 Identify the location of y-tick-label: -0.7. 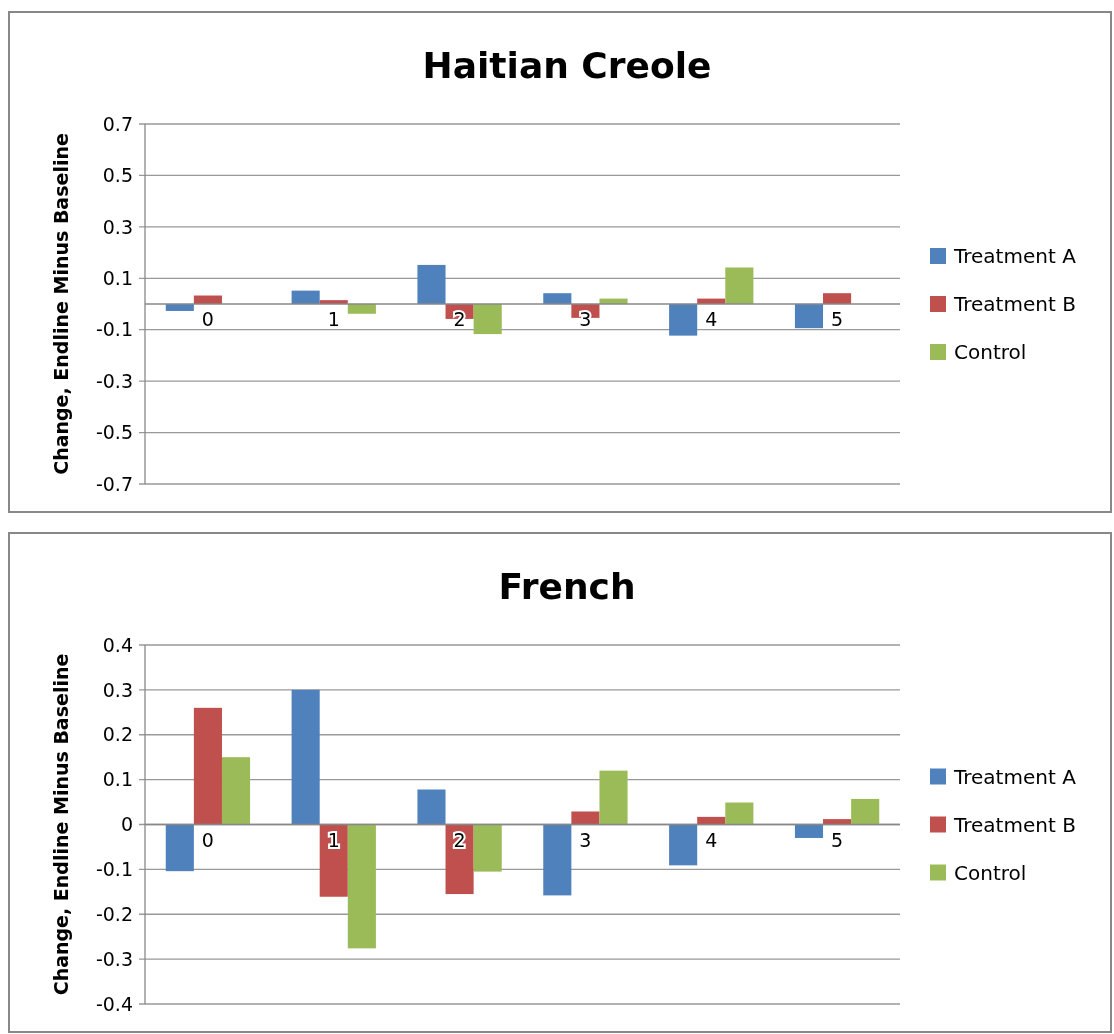
(114, 483).